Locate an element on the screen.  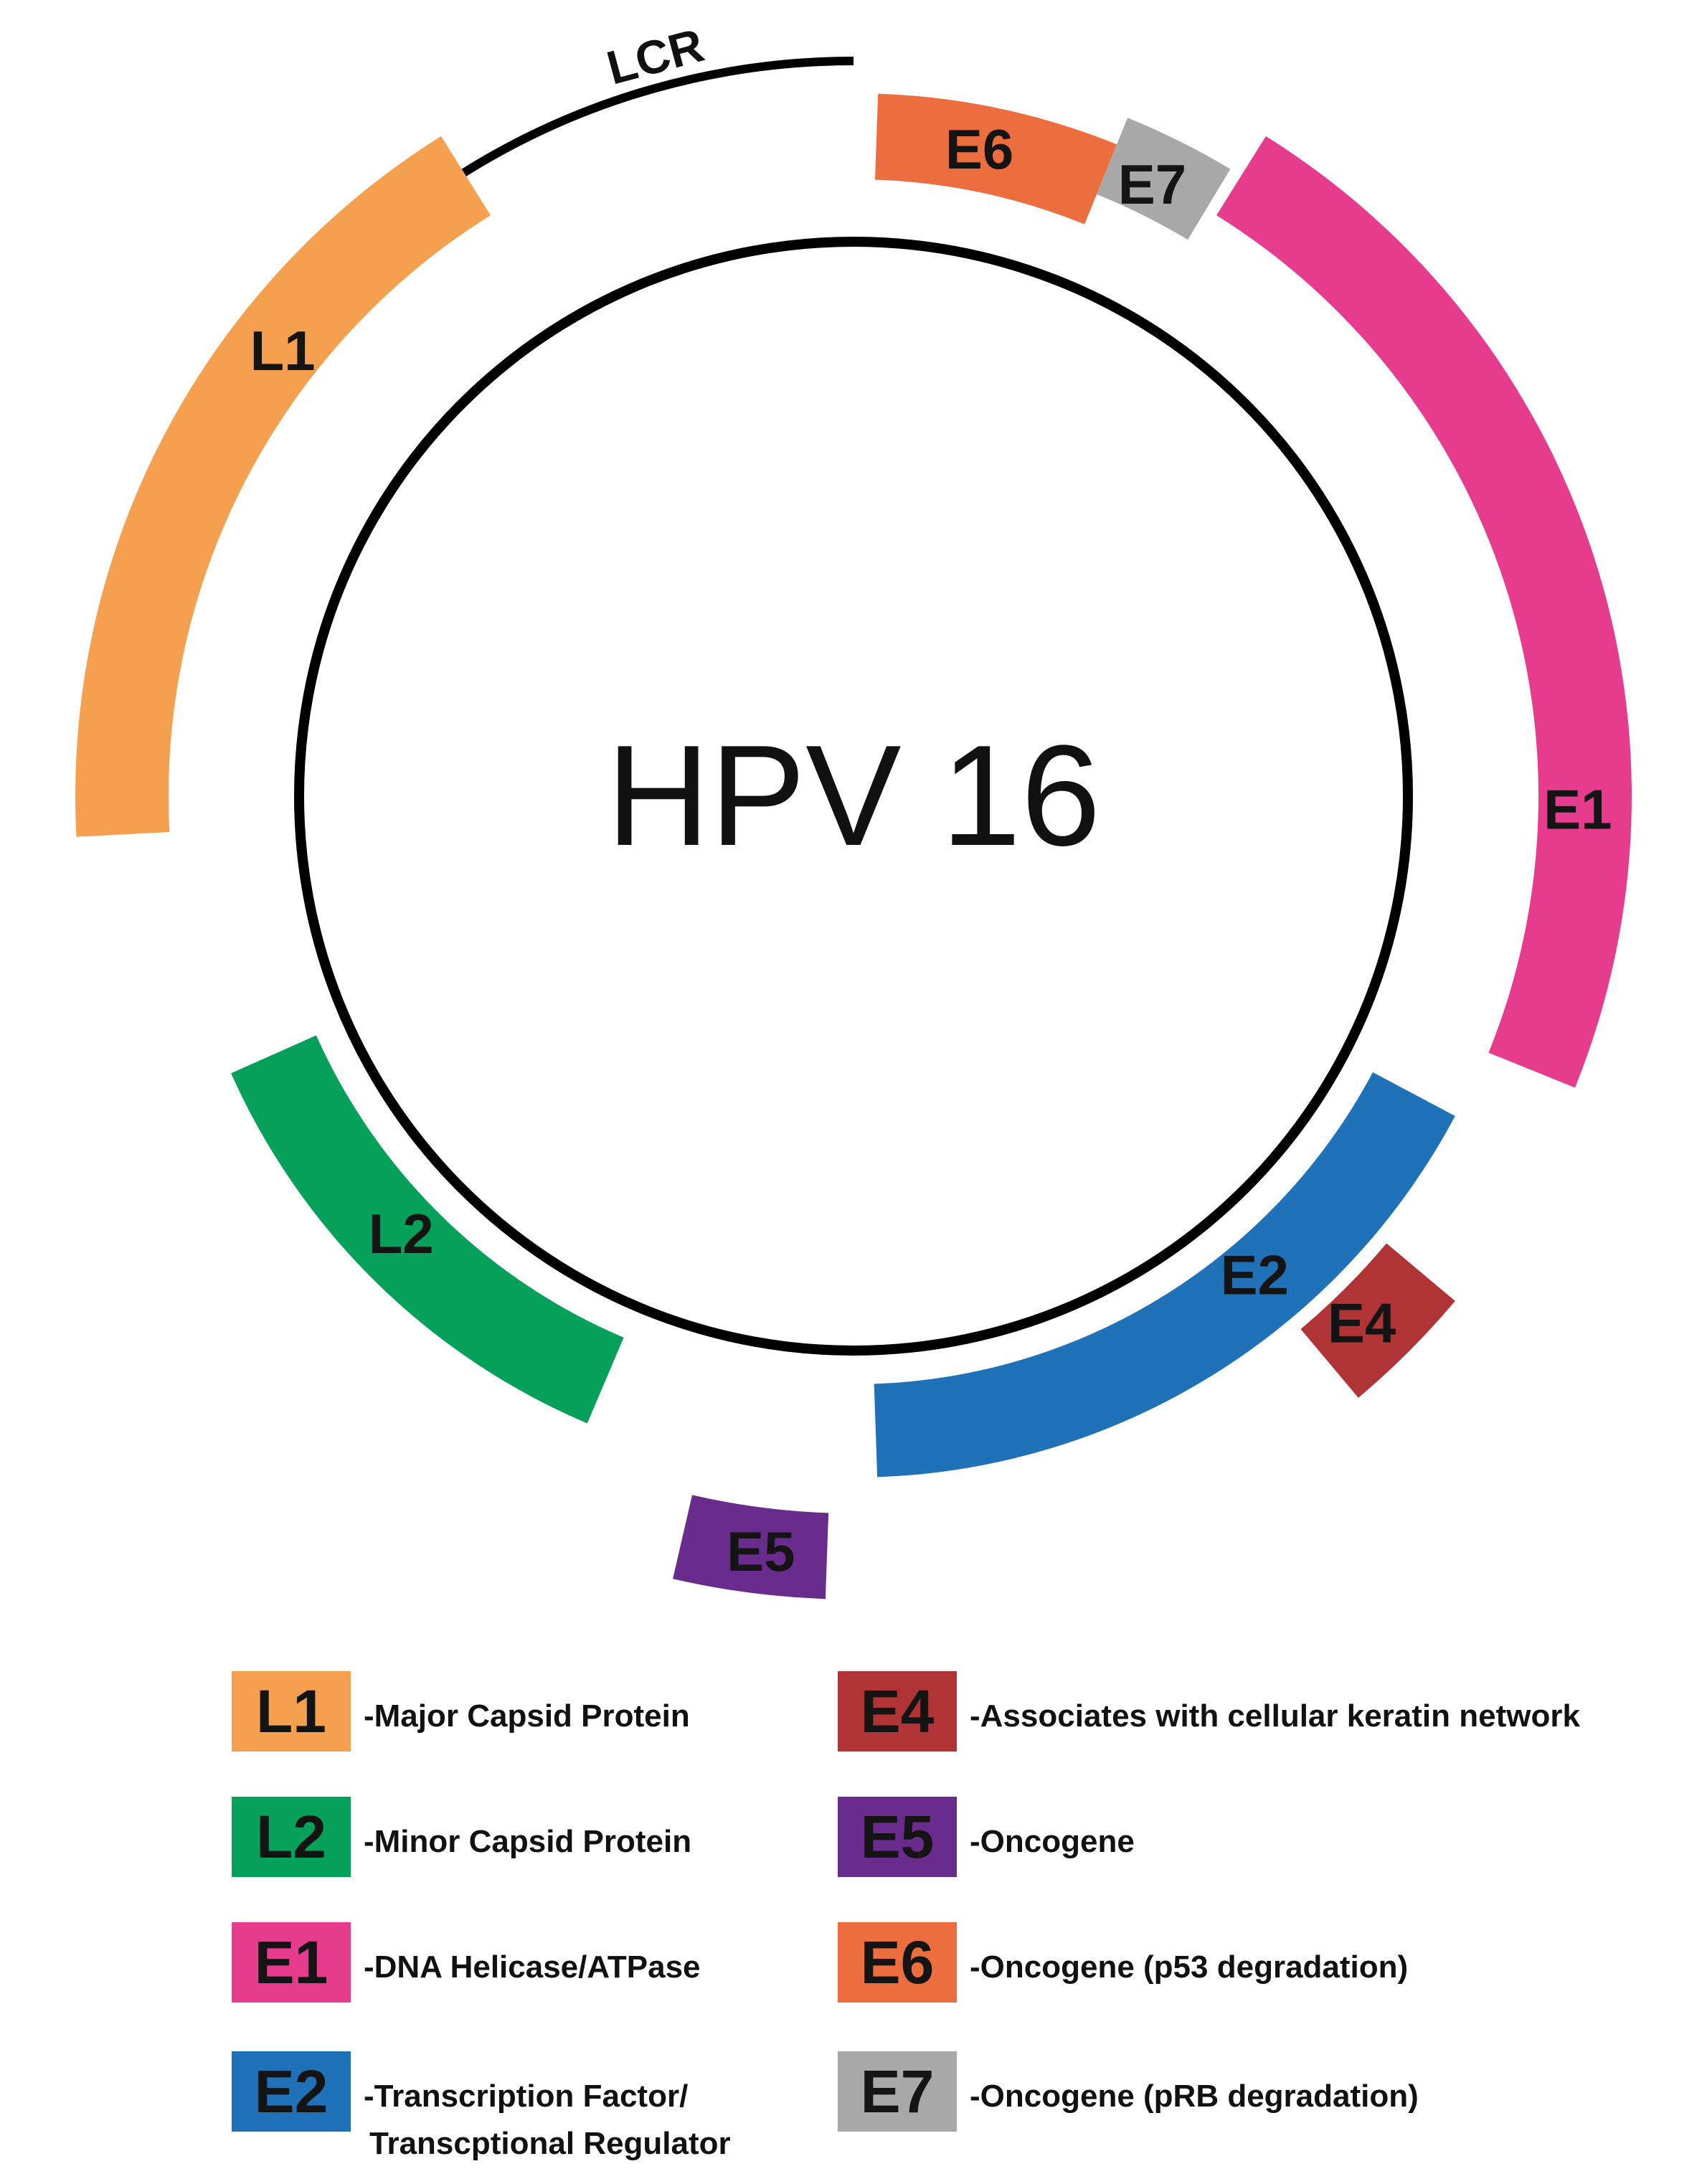
legend-description-line1: -Transcription Factor/ is located at coordinates (526, 2096).